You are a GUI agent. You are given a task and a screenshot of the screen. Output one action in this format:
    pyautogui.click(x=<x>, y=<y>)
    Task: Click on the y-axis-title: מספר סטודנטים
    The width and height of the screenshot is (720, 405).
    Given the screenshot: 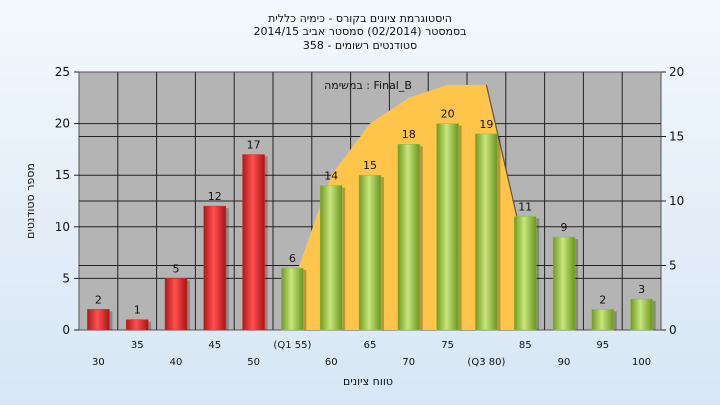 What is the action you would take?
    pyautogui.click(x=30, y=201)
    